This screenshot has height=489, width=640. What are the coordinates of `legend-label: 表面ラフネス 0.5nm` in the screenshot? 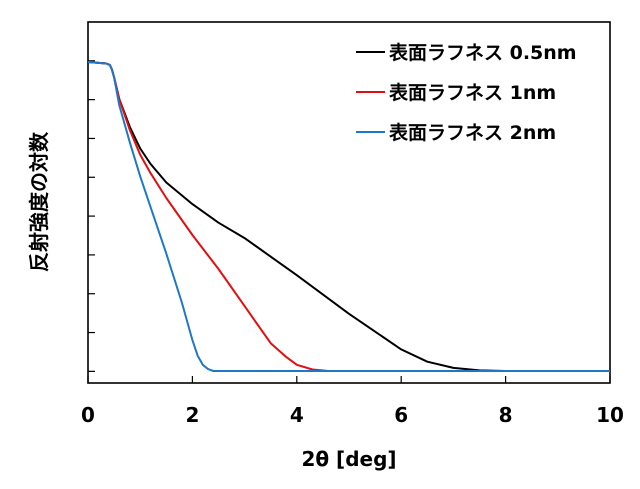 It's located at (483, 52).